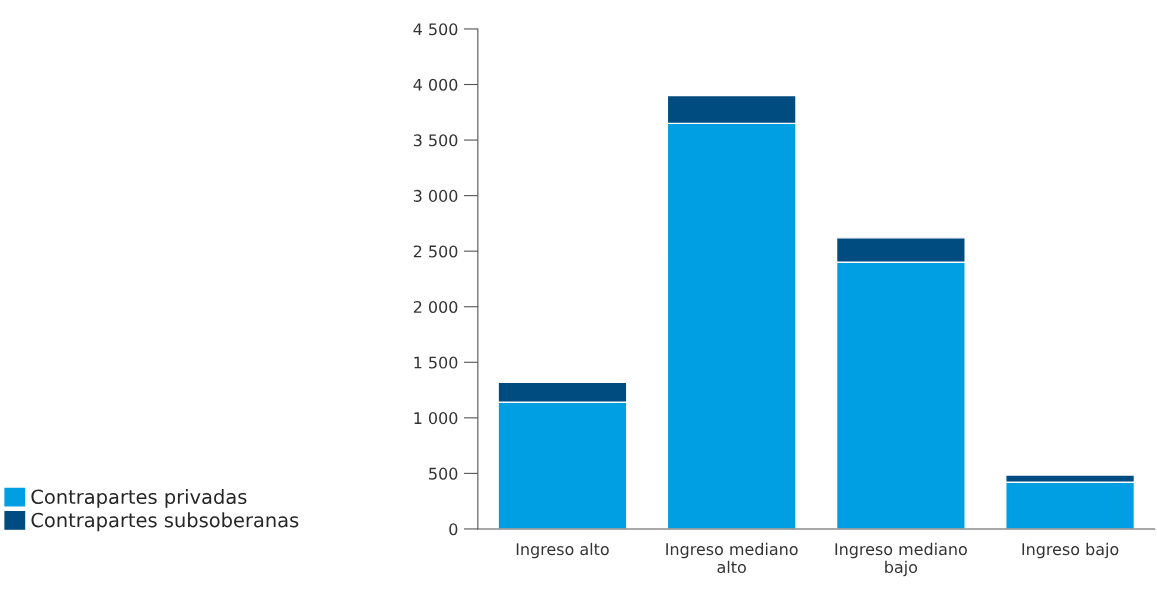 The width and height of the screenshot is (1157, 591). What do you see at coordinates (901, 559) in the screenshot?
I see `x-tick-label: Ingreso mediano bajo` at bounding box center [901, 559].